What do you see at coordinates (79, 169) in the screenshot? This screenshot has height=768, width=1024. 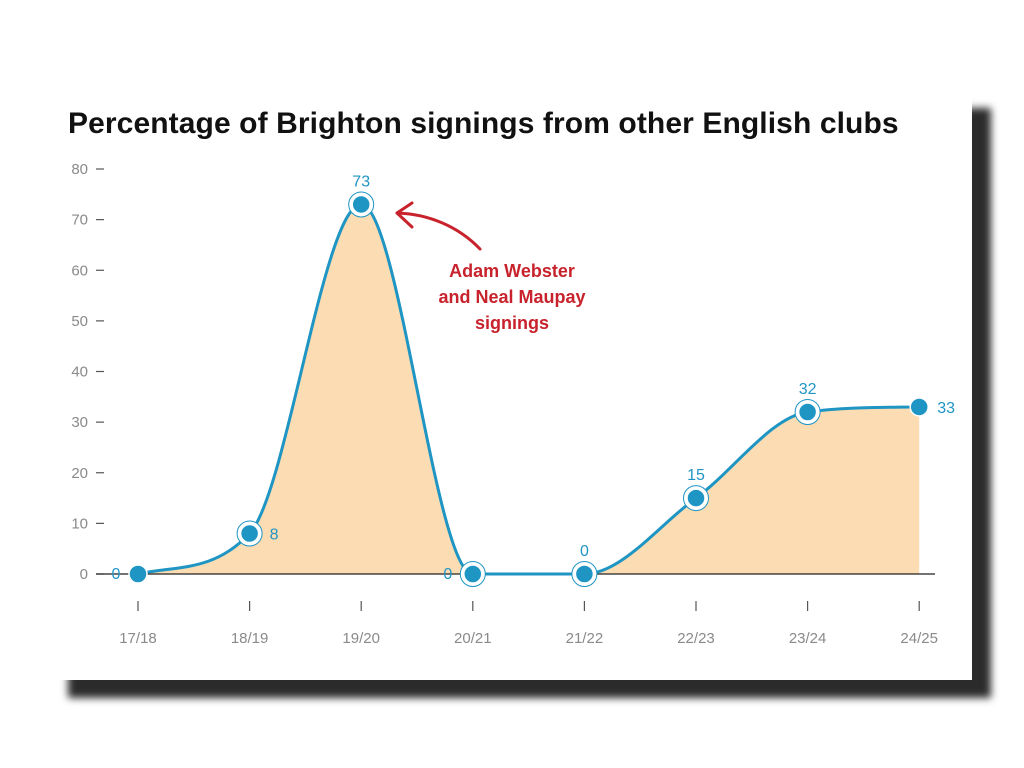 I see `y-tick-label: 80` at bounding box center [79, 169].